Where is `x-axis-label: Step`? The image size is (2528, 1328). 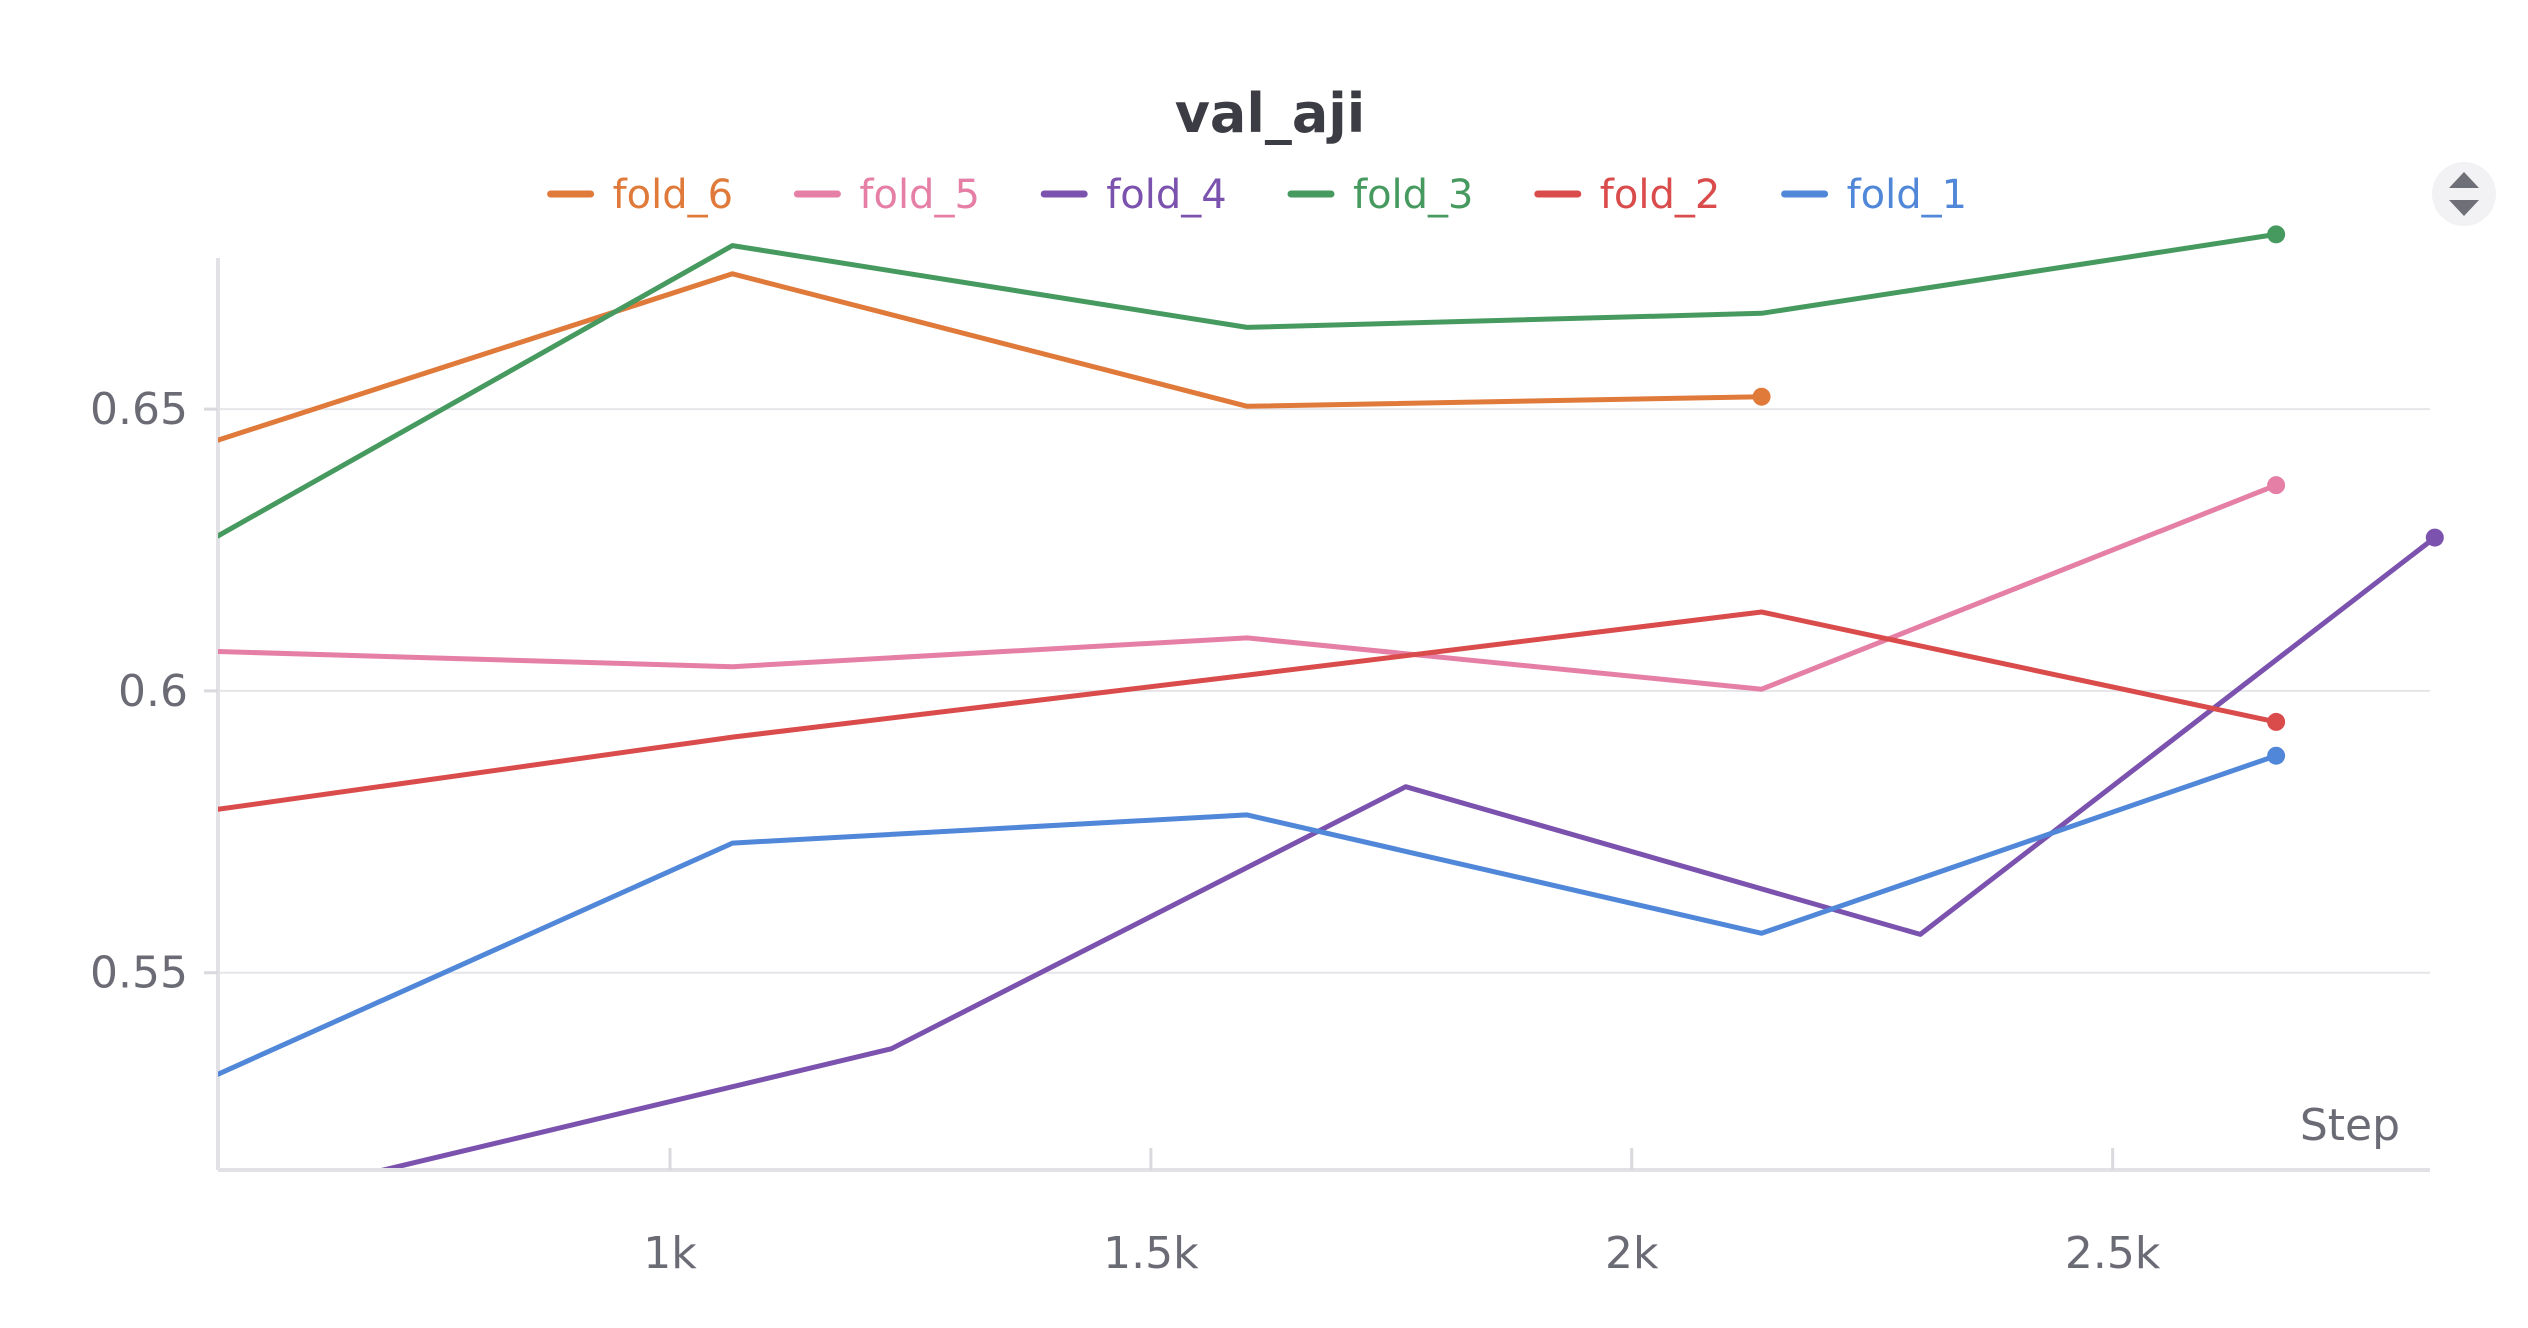
x-axis-label: Step is located at coordinates (2350, 1125).